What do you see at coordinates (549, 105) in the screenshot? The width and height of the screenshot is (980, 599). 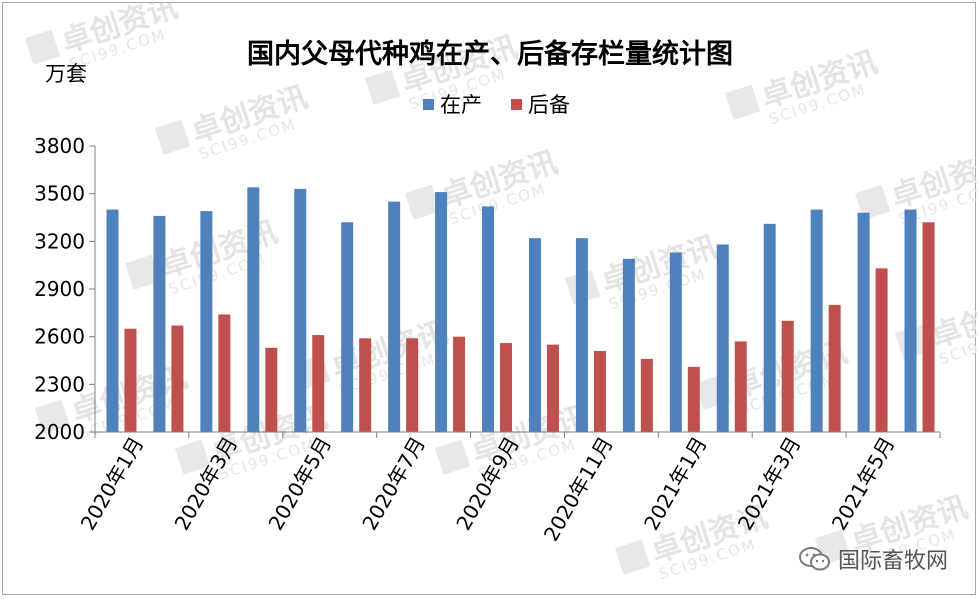 I see `legend-label: 后备` at bounding box center [549, 105].